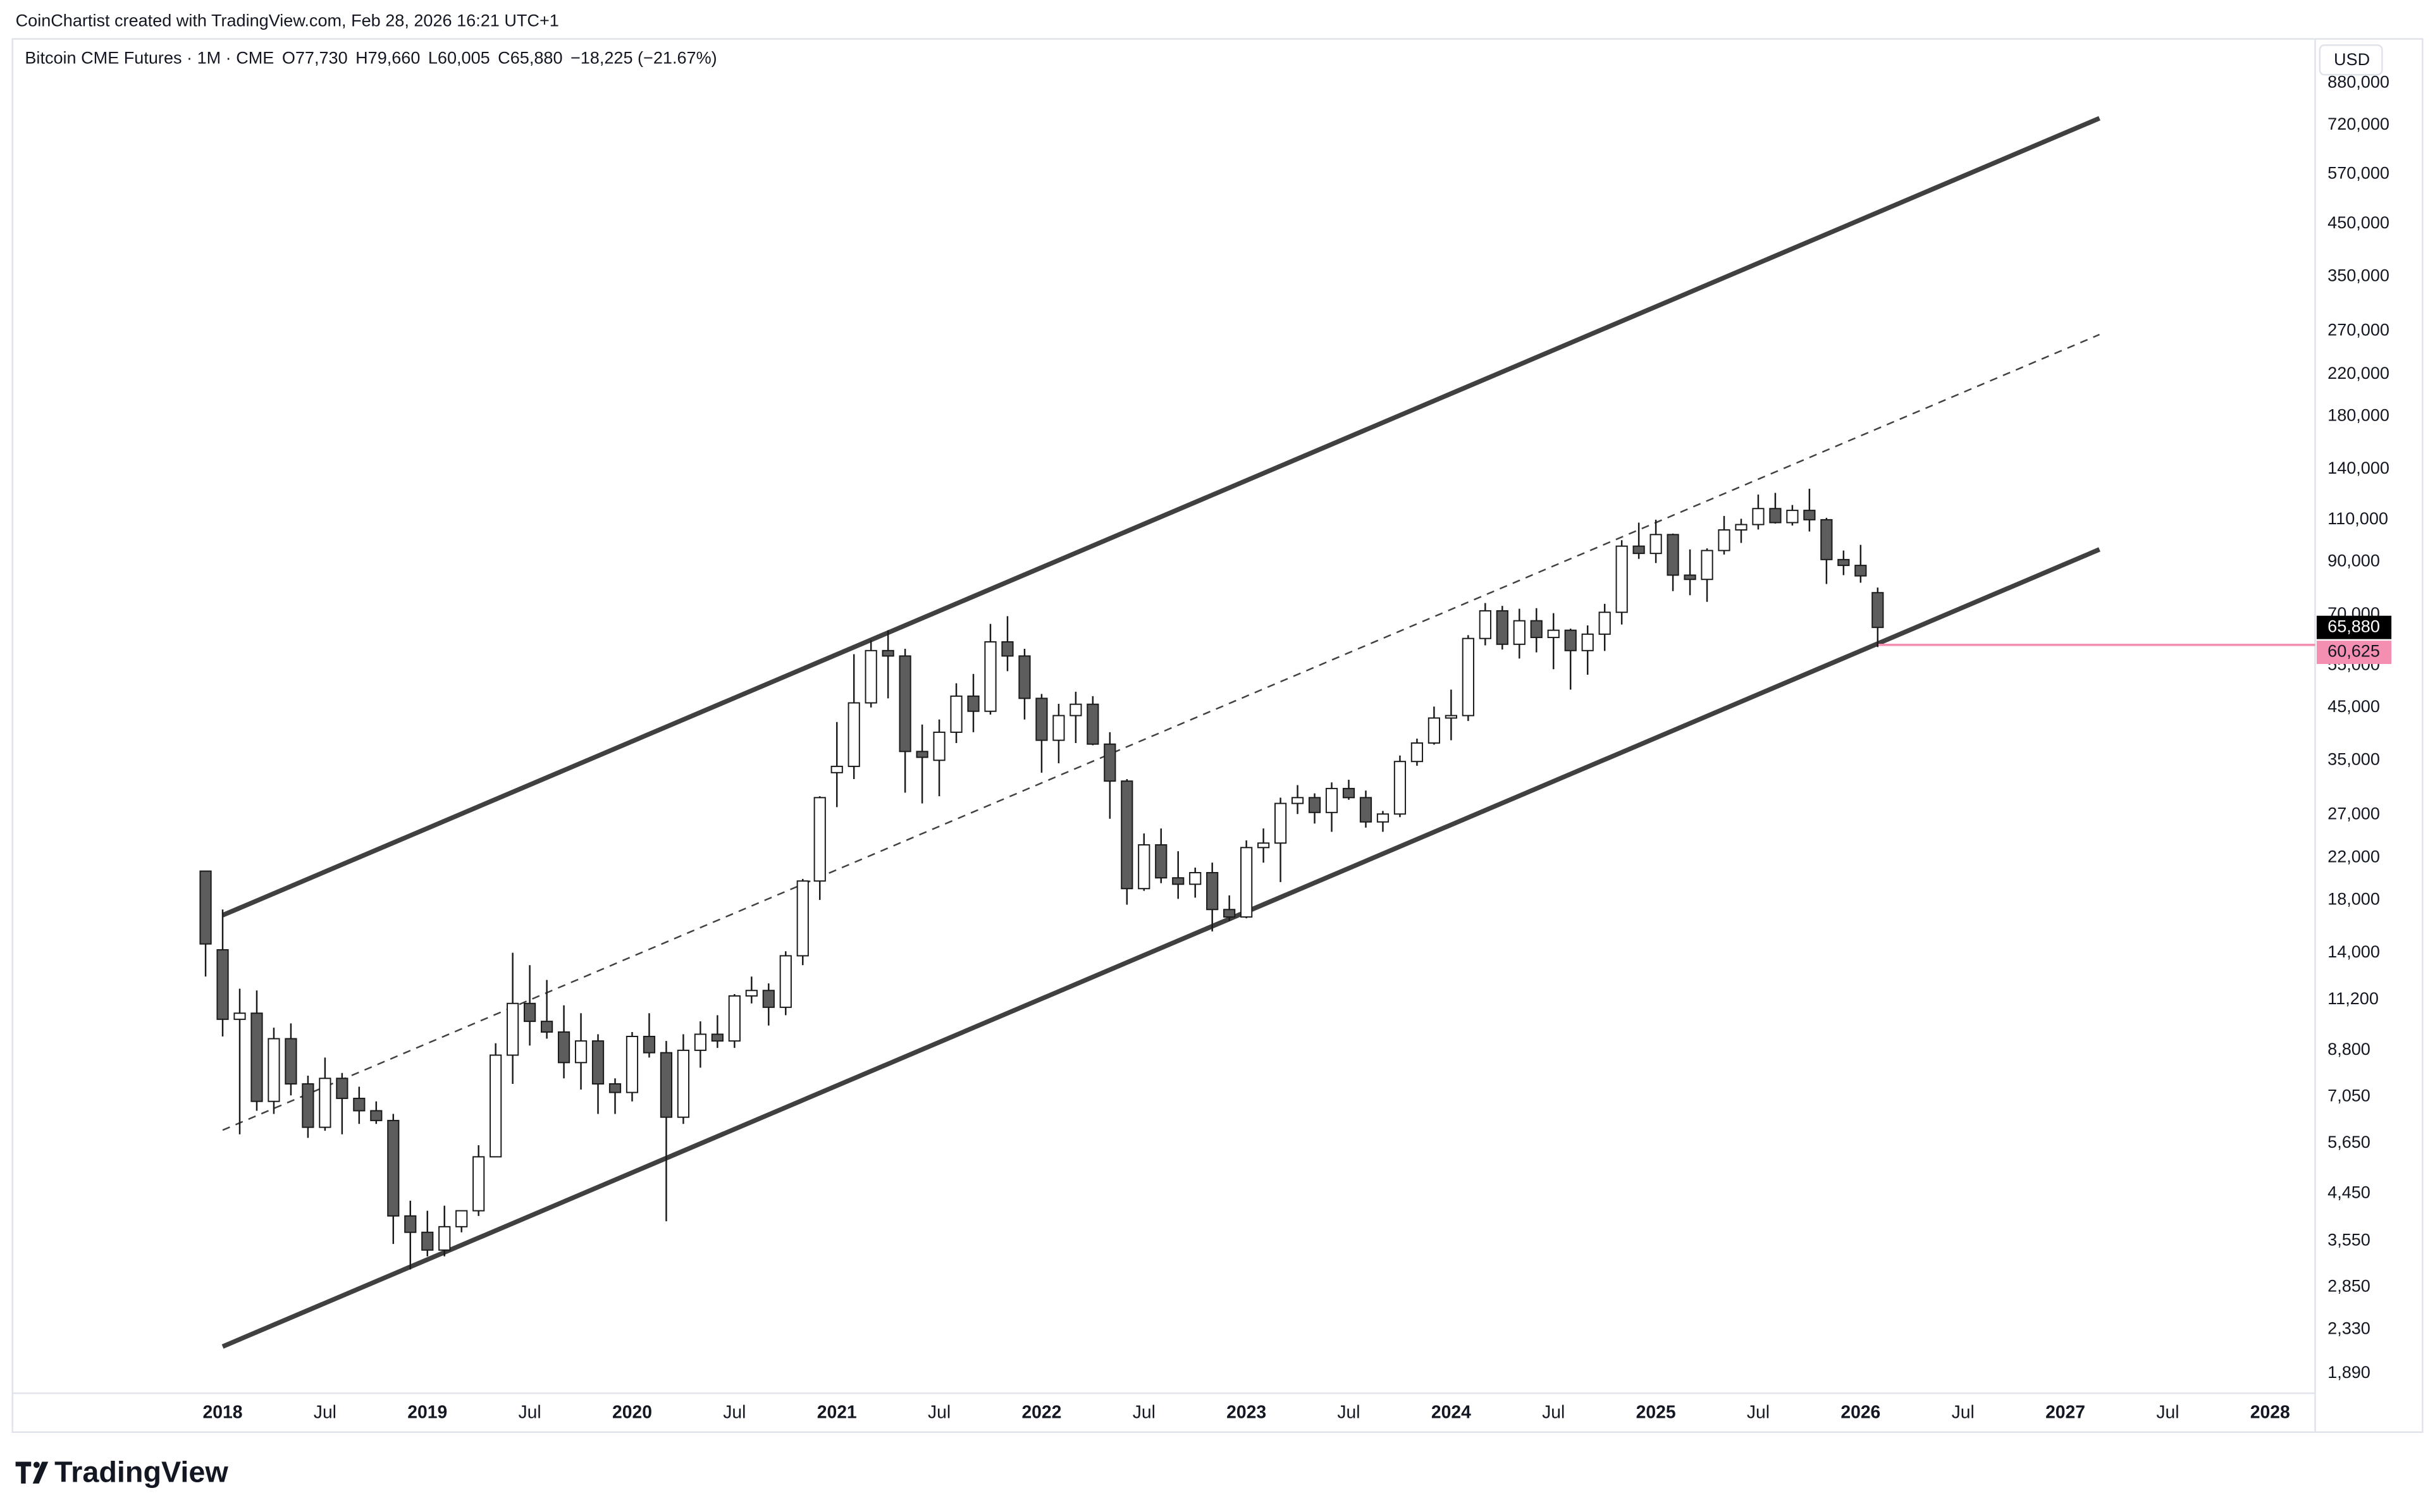 This screenshot has height=1512, width=2435. What do you see at coordinates (632, 1412) in the screenshot?
I see `x-tick-label: 2020` at bounding box center [632, 1412].